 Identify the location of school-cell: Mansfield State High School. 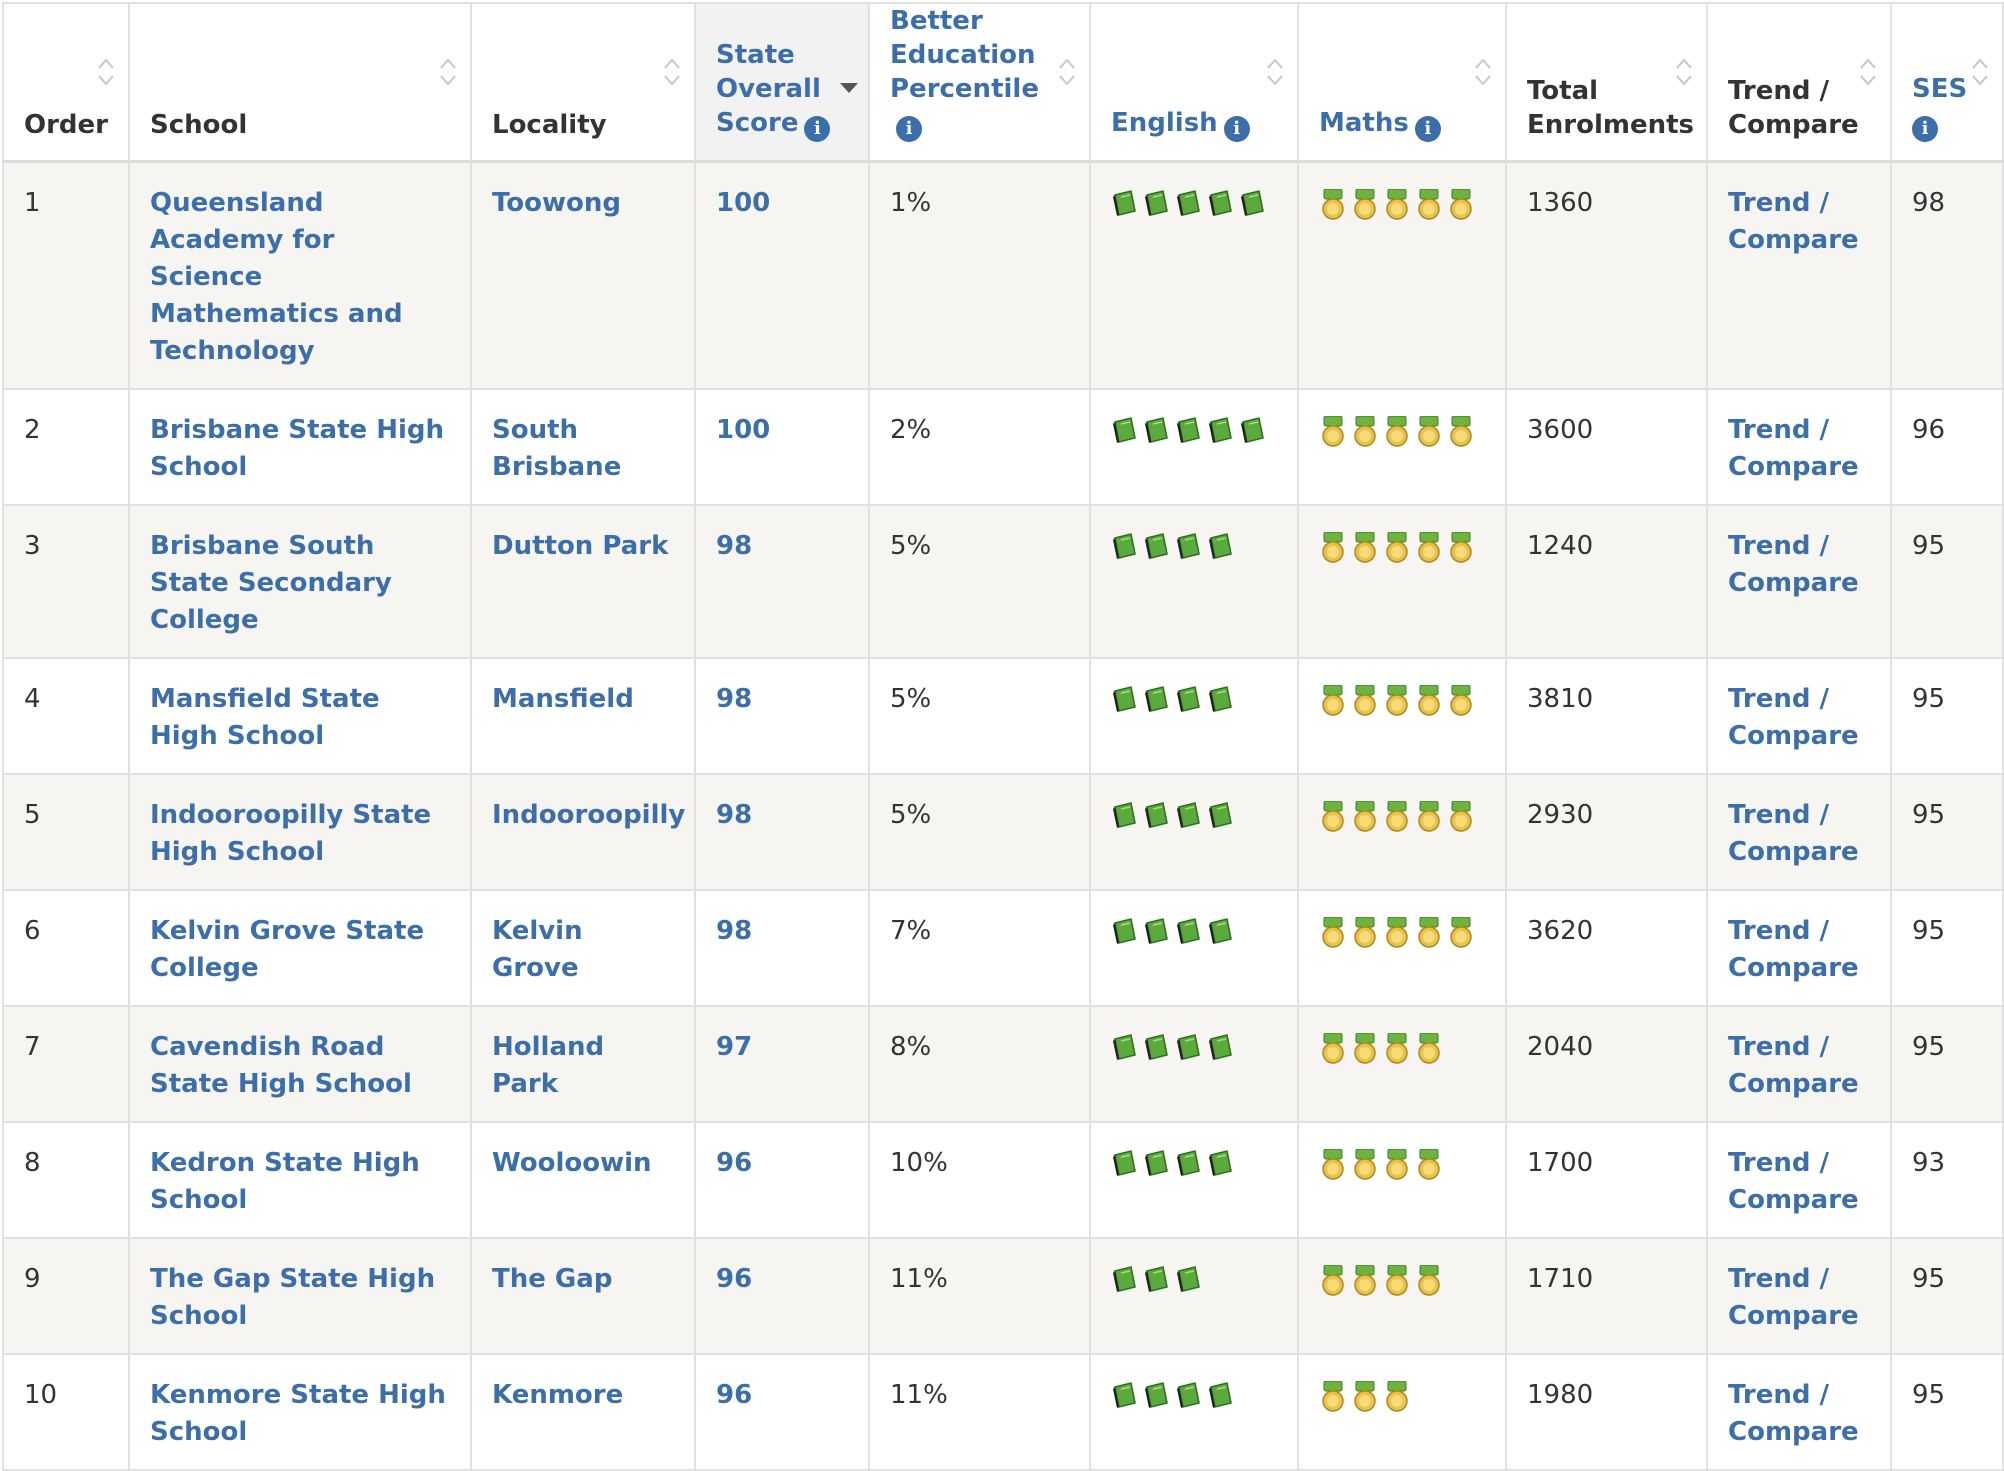
(300, 716).